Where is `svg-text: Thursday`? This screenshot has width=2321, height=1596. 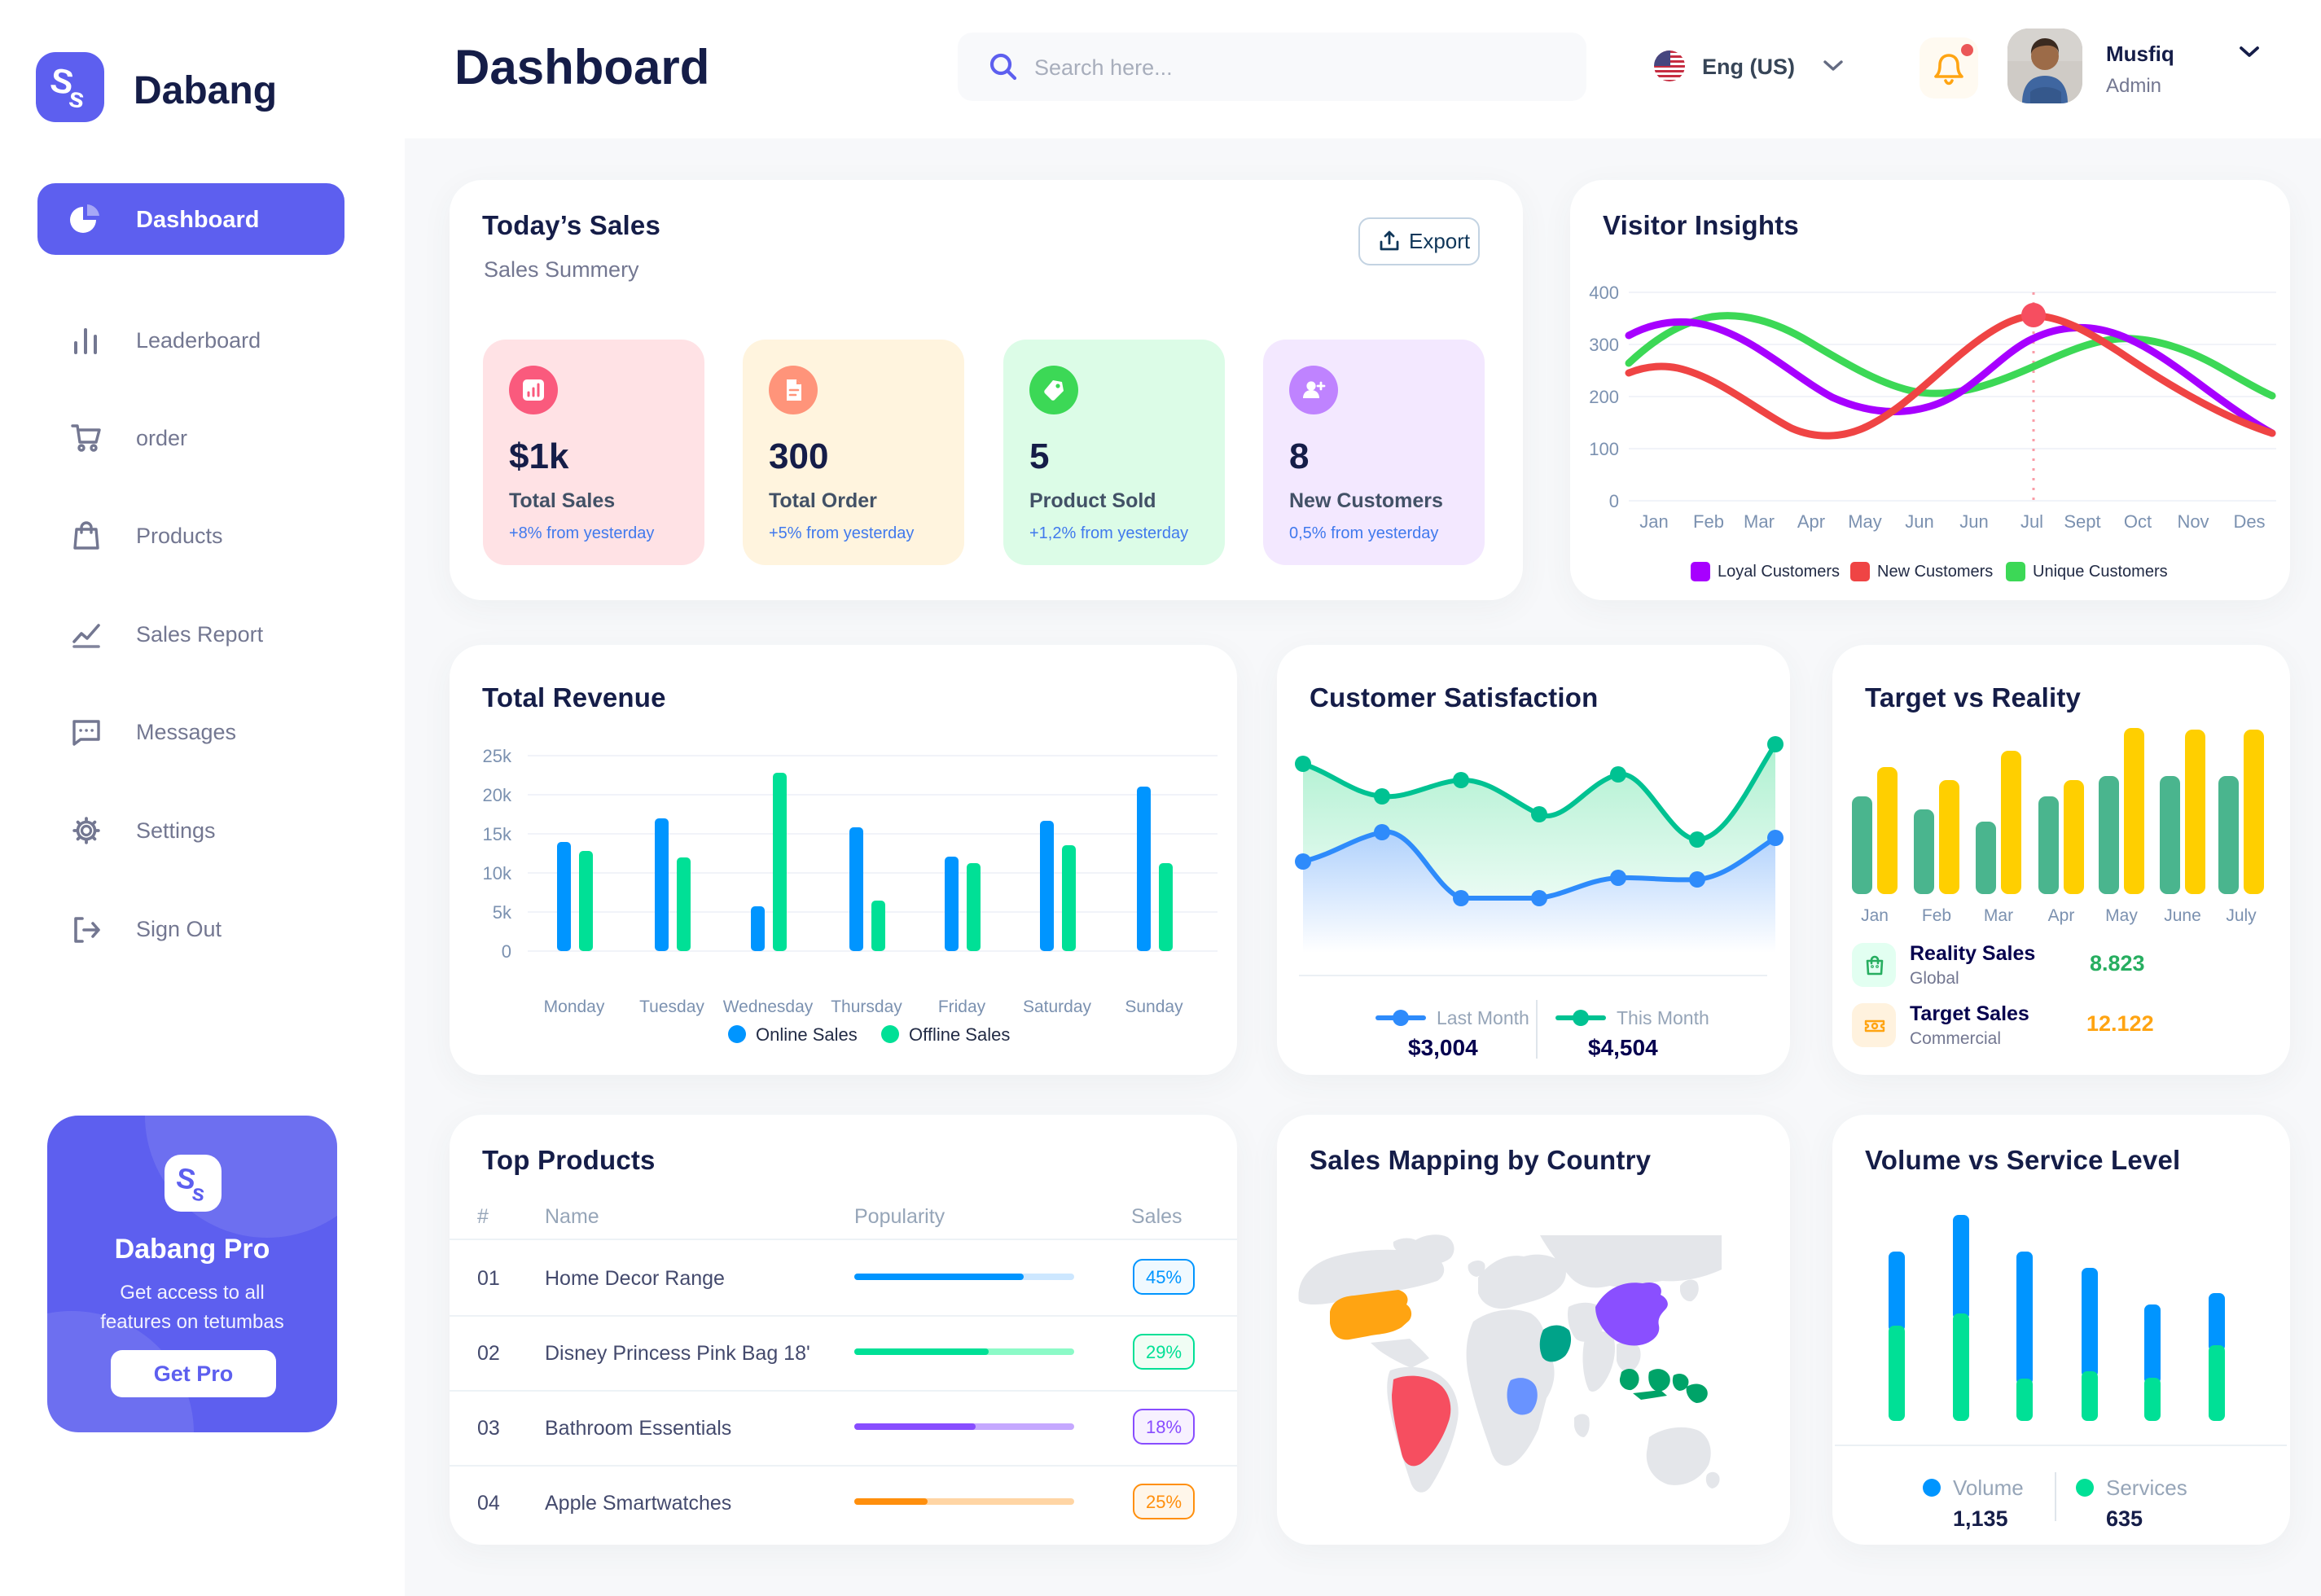
svg-text: Thursday is located at coordinates (866, 1007).